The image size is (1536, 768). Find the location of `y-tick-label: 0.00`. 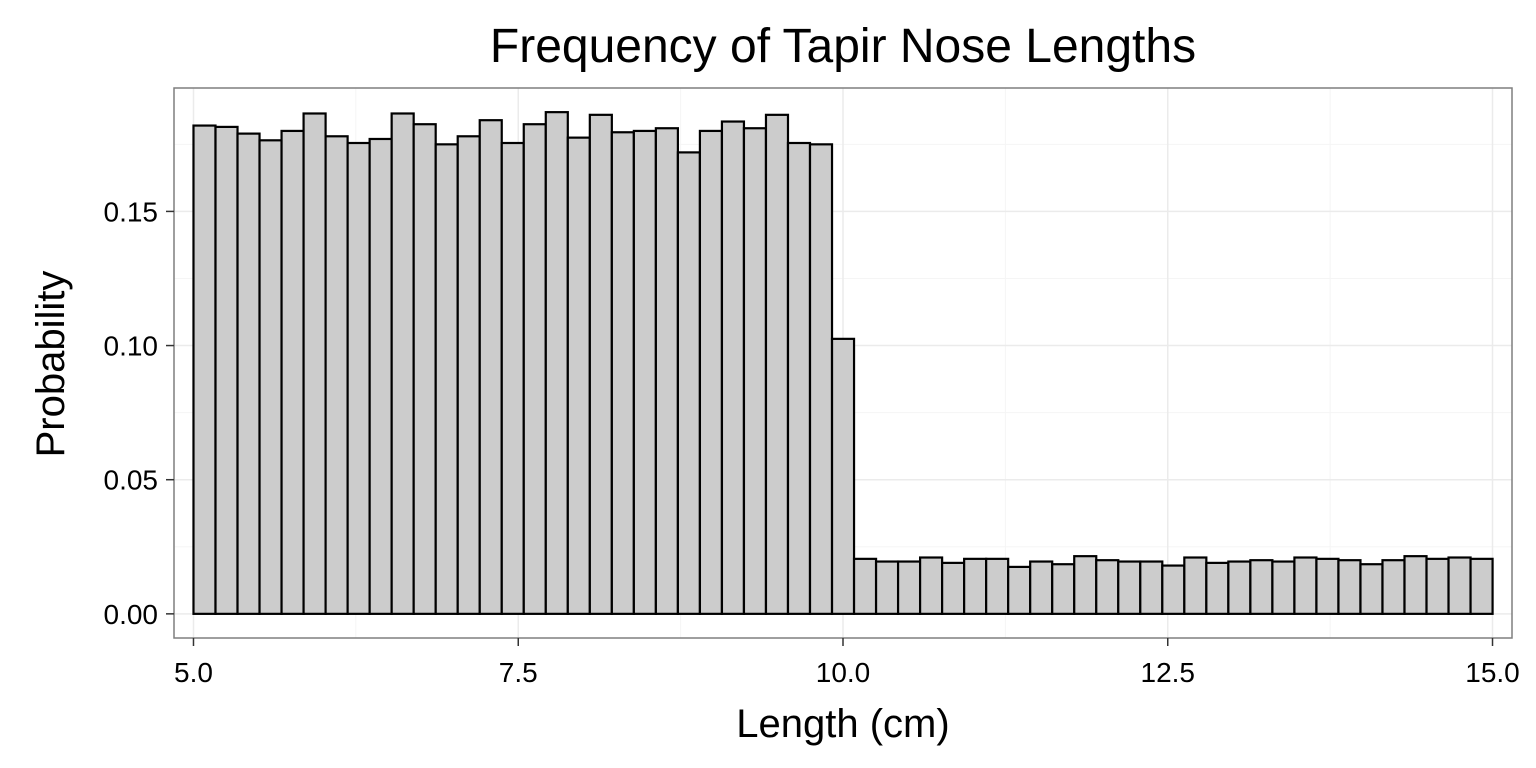

y-tick-label: 0.00 is located at coordinates (131, 614).